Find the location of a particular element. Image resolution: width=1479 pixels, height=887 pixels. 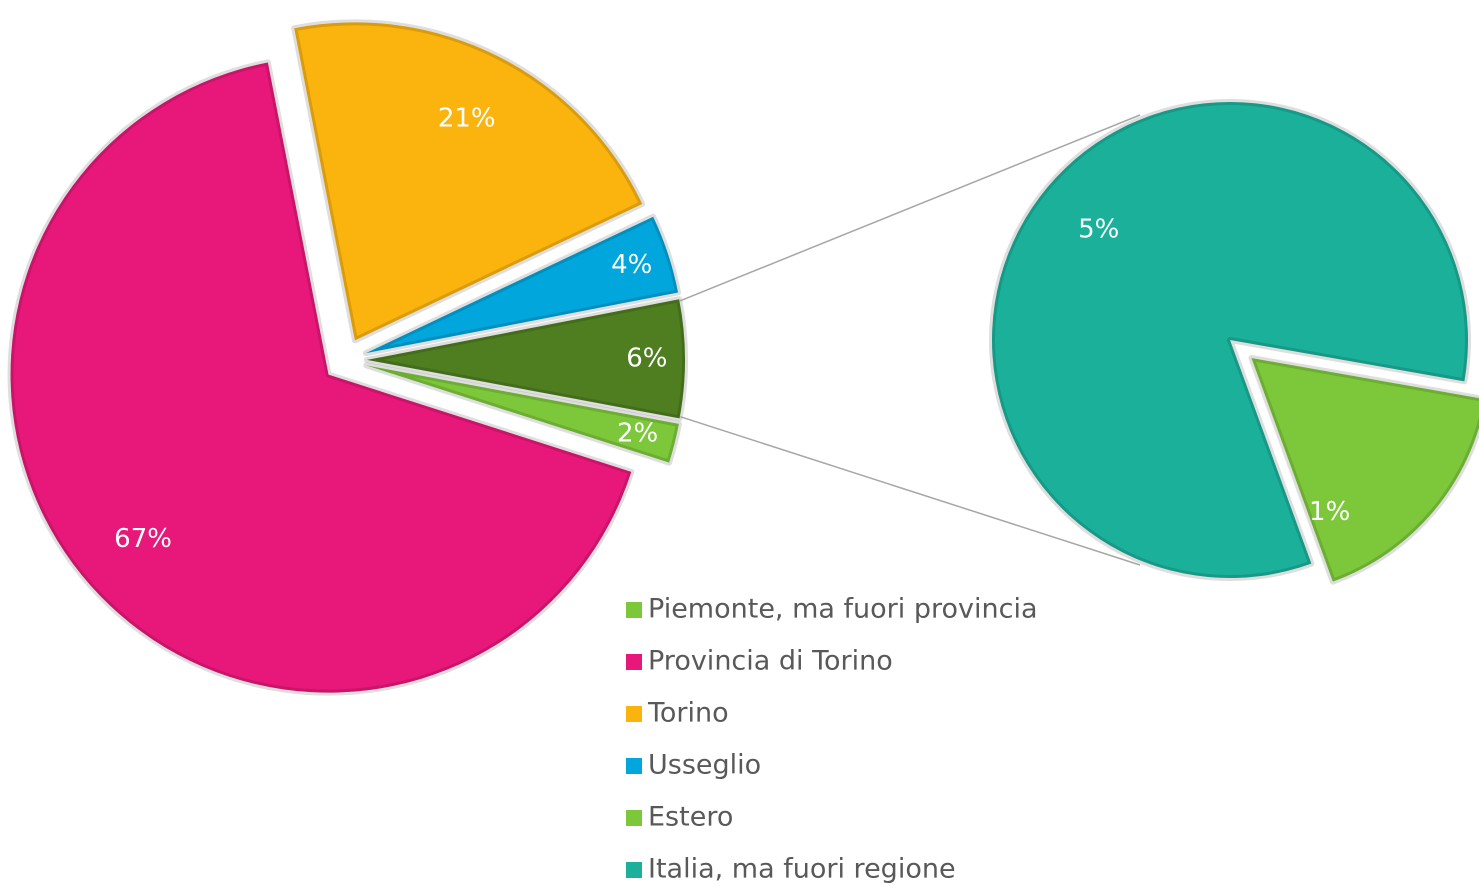

data-label: 5% is located at coordinates (1098, 229).